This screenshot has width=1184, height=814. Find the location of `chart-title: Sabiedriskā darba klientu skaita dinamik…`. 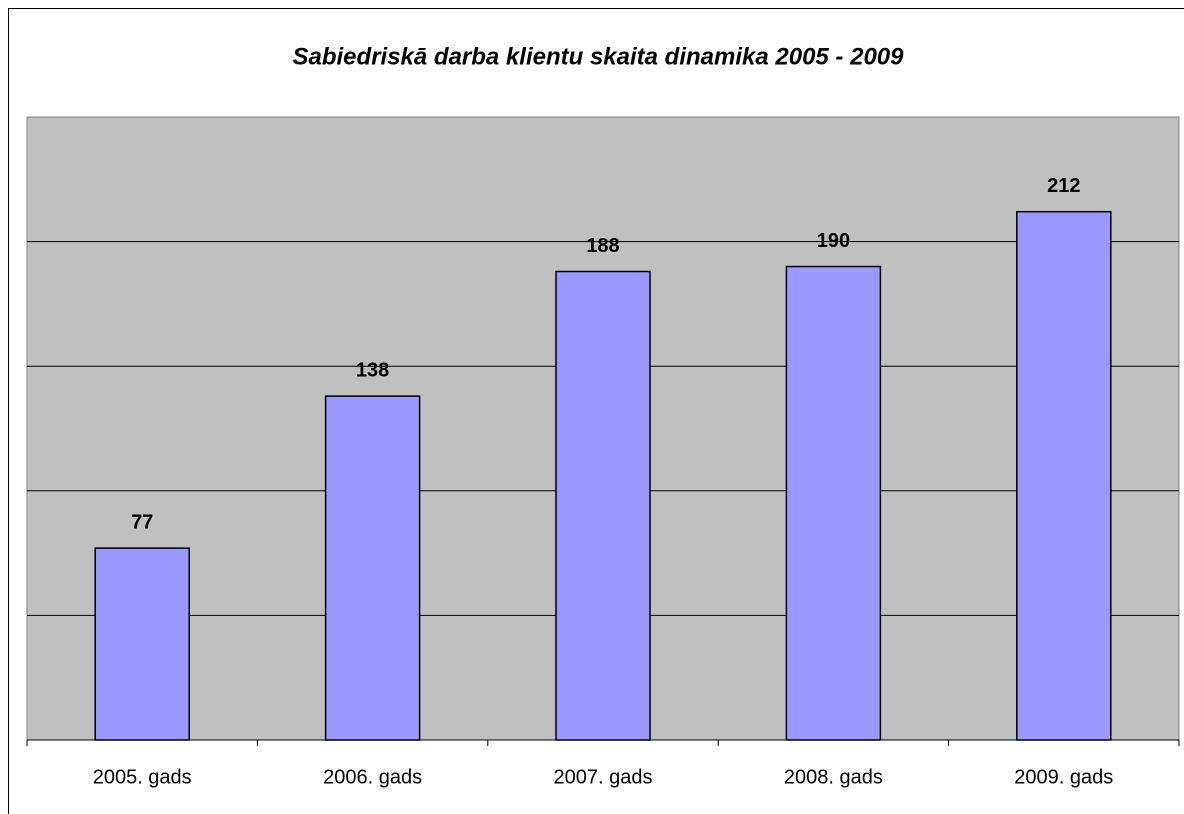

chart-title: Sabiedriskā darba klientu skaita dinamik… is located at coordinates (599, 56).